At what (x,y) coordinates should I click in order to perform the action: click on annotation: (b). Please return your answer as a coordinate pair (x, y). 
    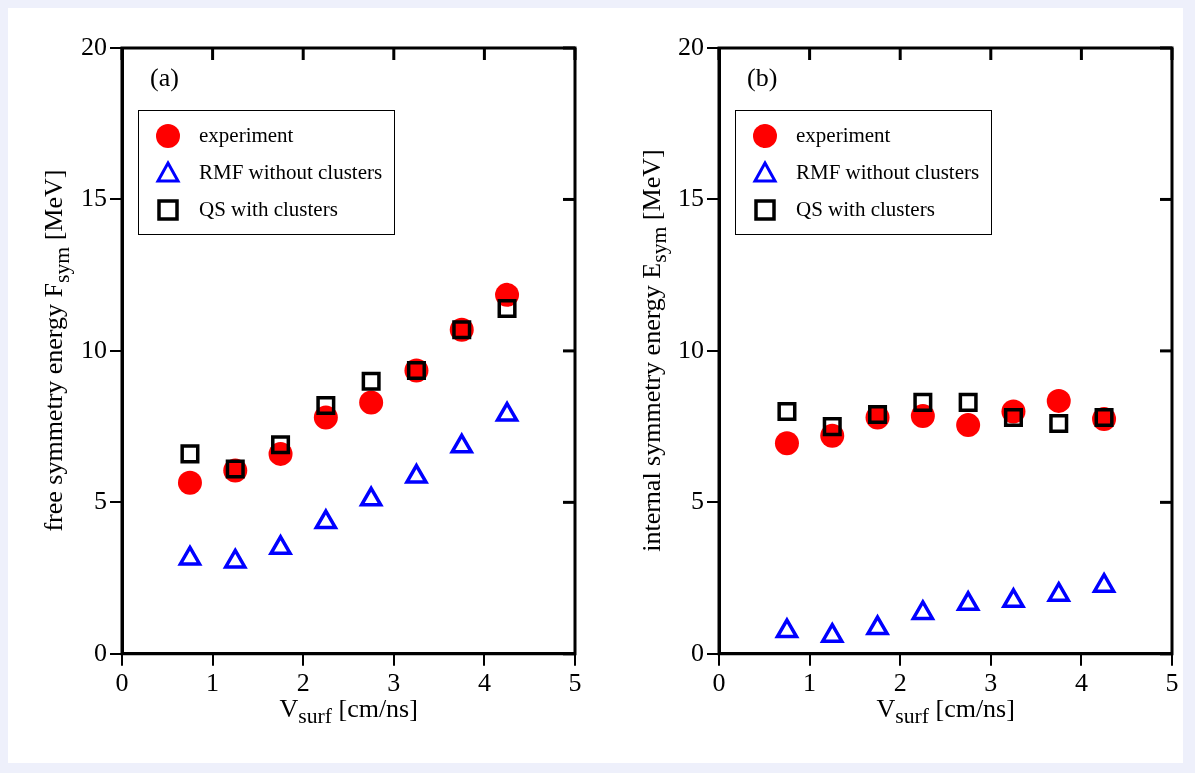
    Looking at the image, I should click on (762, 77).